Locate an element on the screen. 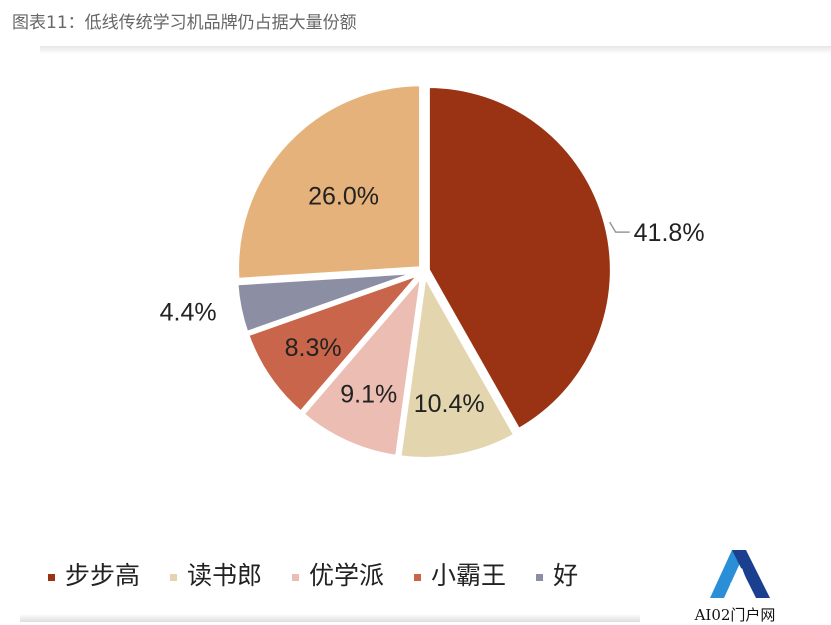  data-label: 8.3% is located at coordinates (313, 348).